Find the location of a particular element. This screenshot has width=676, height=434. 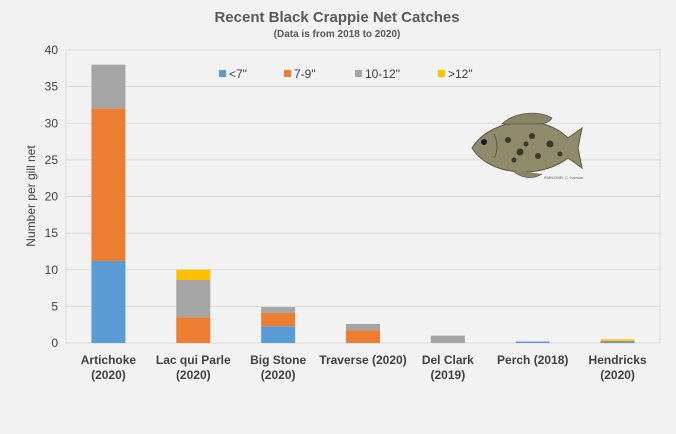

x-category-line: Lac qui Parle is located at coordinates (193, 360).